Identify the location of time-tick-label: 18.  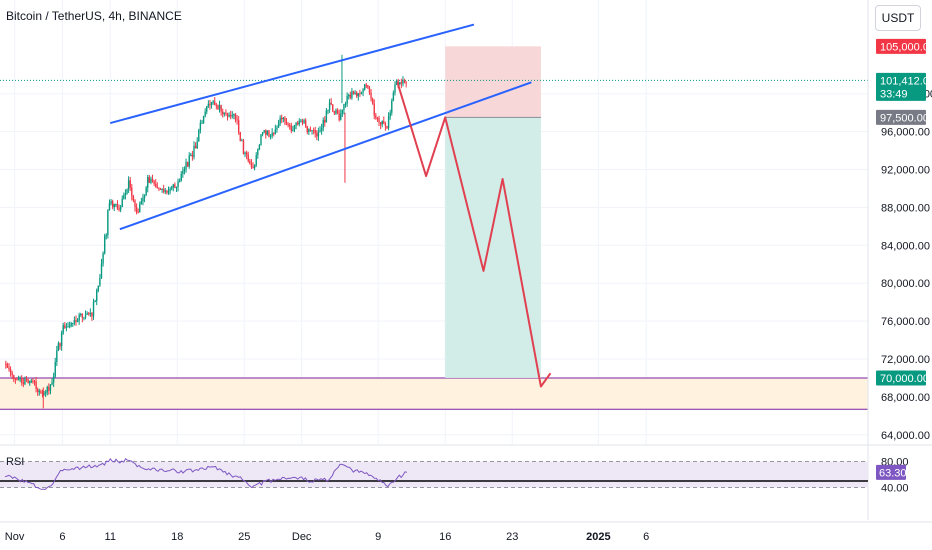
(177, 537).